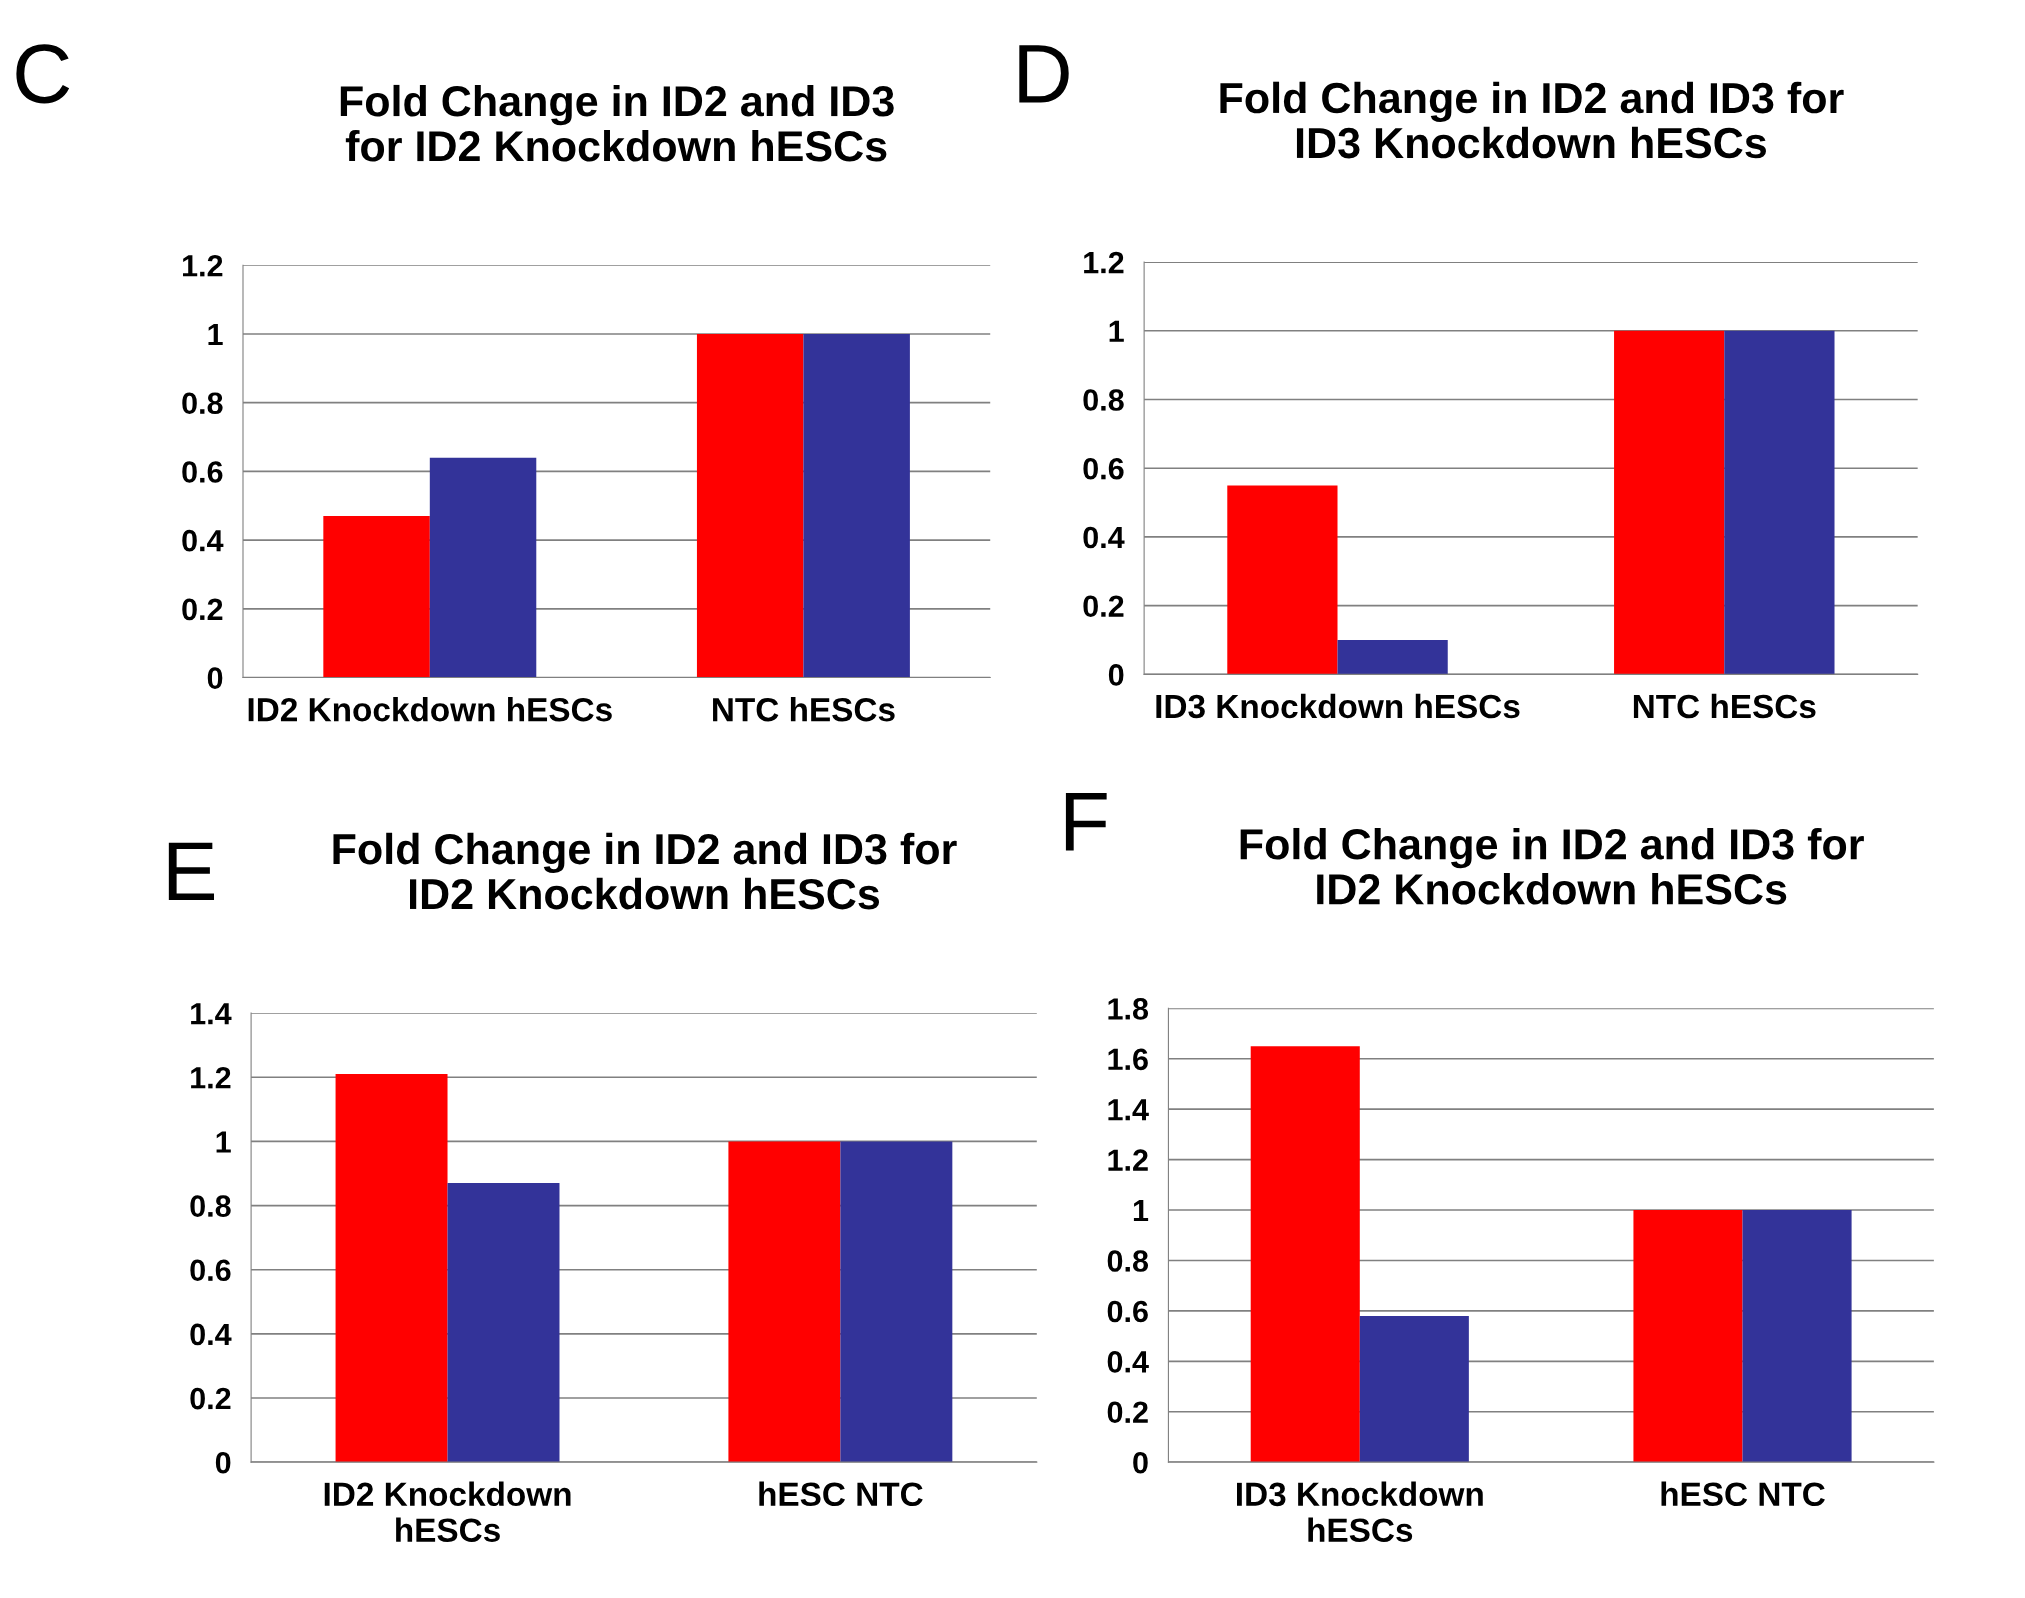  Describe the element at coordinates (43, 74) in the screenshot. I see `text: C` at that location.